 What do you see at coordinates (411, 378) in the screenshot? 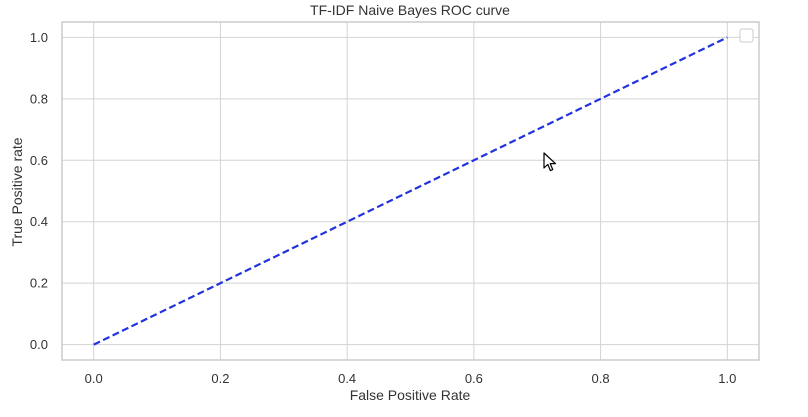
I see `x-tick-labels: 0.0 0.2 0.4 0.6 0.8 1.0` at bounding box center [411, 378].